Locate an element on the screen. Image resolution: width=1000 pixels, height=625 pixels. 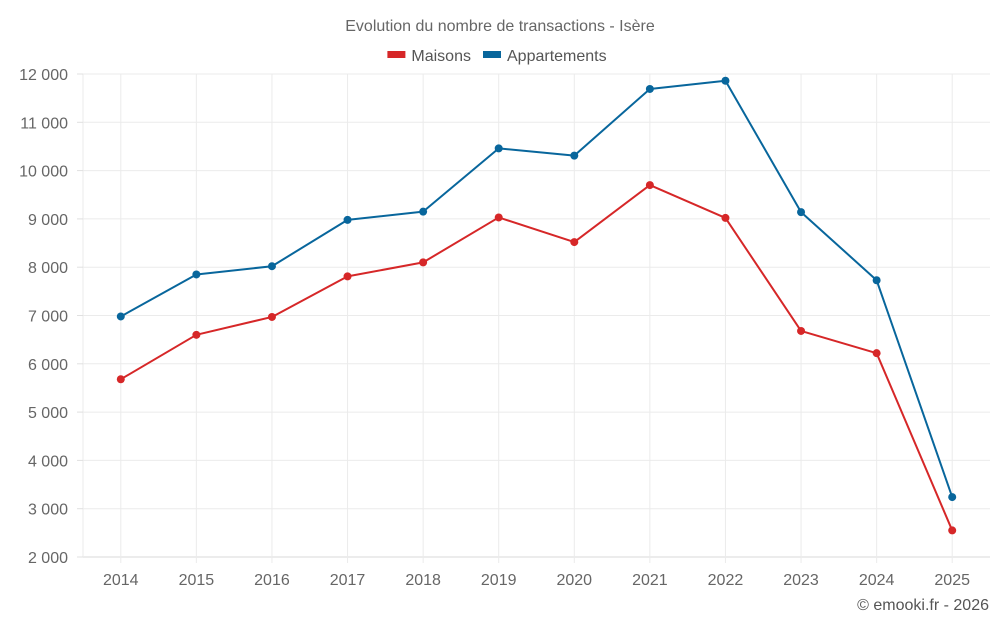
x-tick-label: 2016 is located at coordinates (272, 580).